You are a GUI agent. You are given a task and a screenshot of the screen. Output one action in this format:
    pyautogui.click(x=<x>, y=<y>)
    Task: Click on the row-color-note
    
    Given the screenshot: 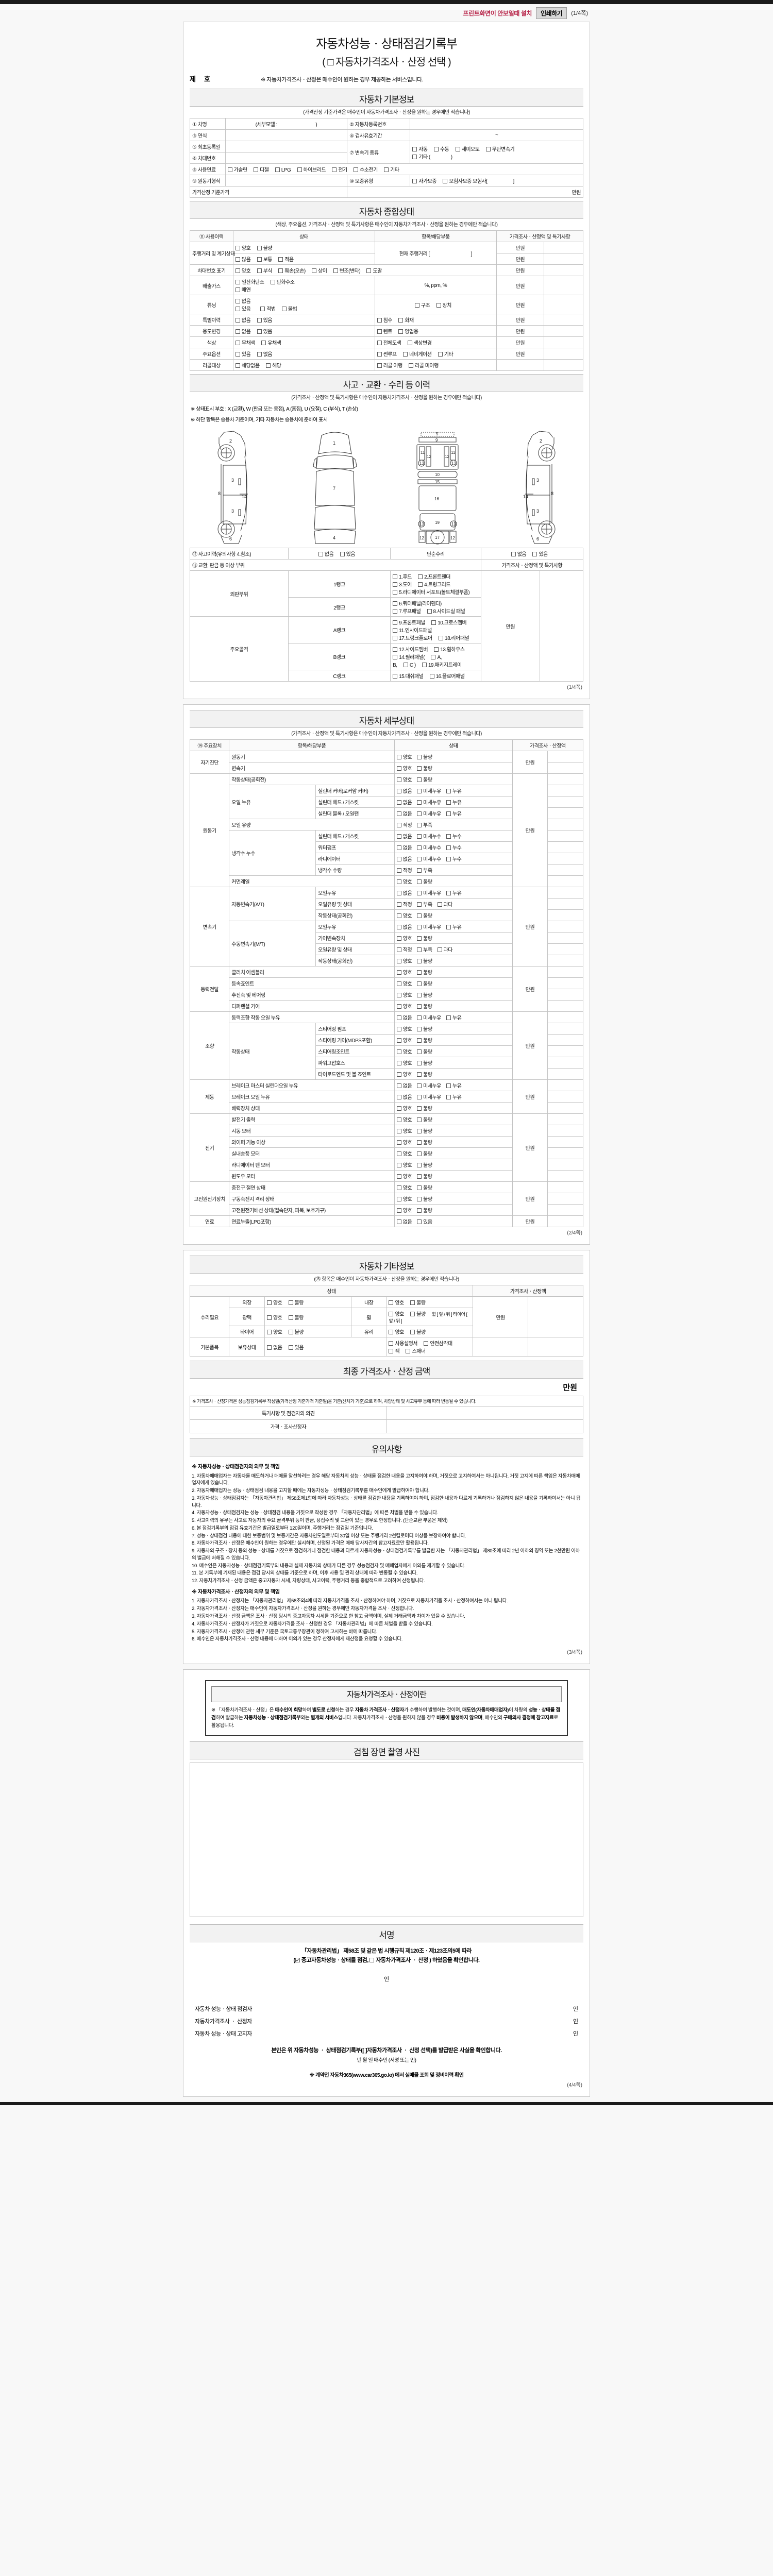 What is the action you would take?
    pyautogui.click(x=563, y=342)
    